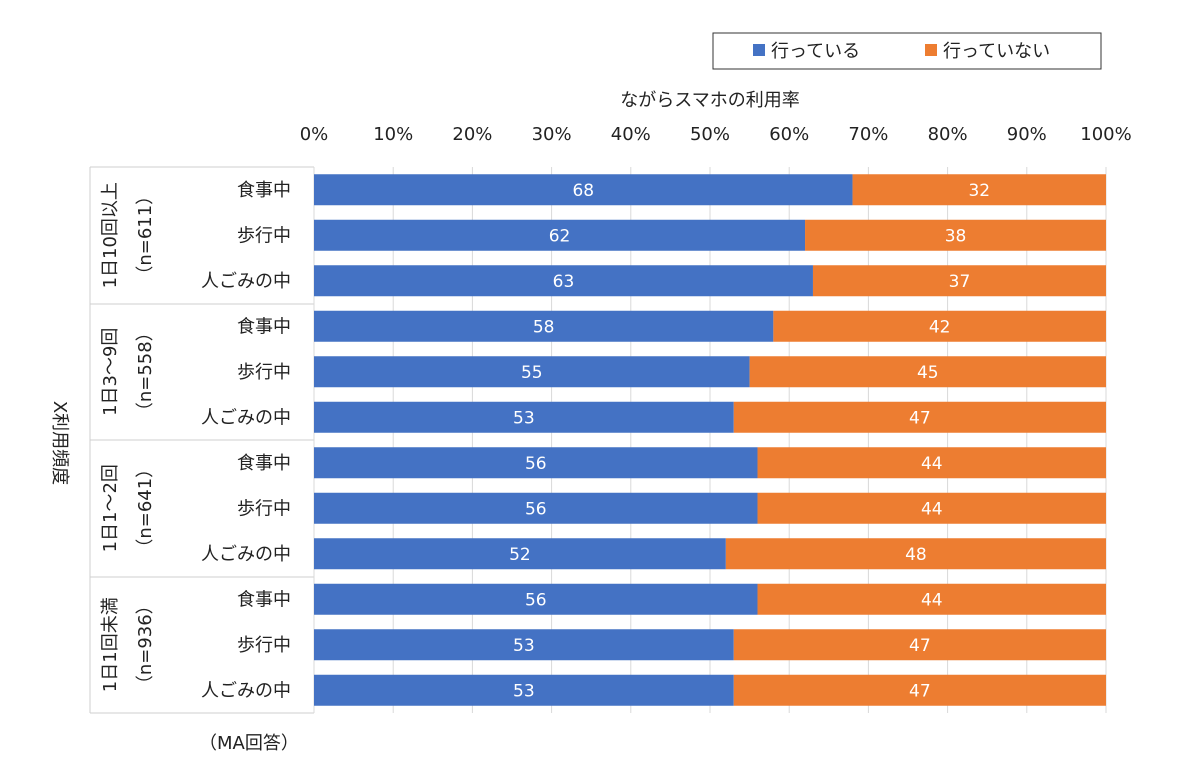 The width and height of the screenshot is (1200, 759). Describe the element at coordinates (1105, 134) in the screenshot. I see `x-tick-label: 100%` at that location.